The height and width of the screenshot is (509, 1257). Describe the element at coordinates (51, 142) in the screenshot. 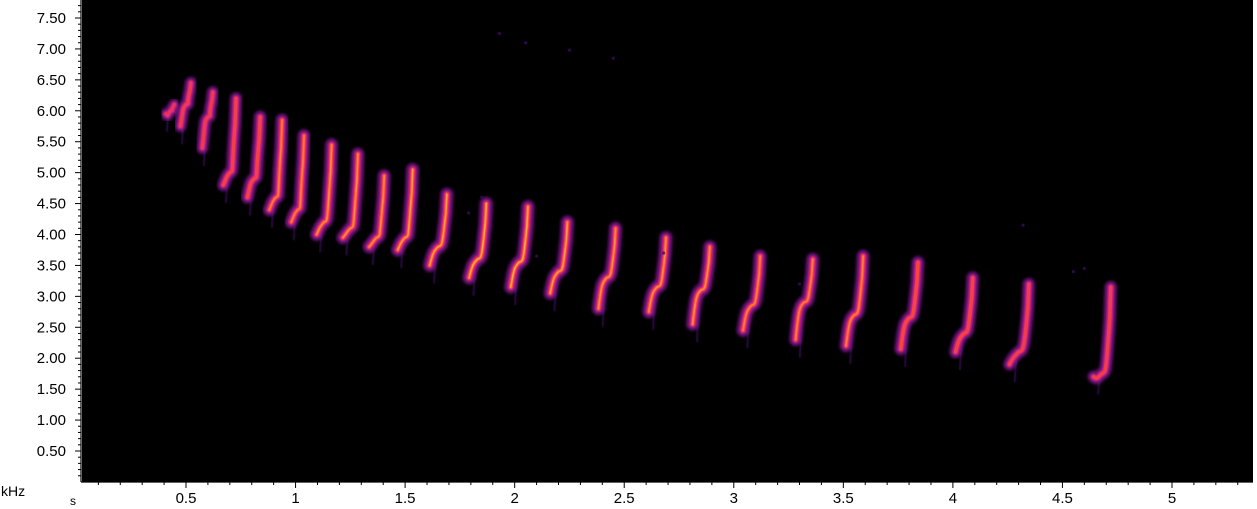

I see `y-tick-label: 5.50` at that location.